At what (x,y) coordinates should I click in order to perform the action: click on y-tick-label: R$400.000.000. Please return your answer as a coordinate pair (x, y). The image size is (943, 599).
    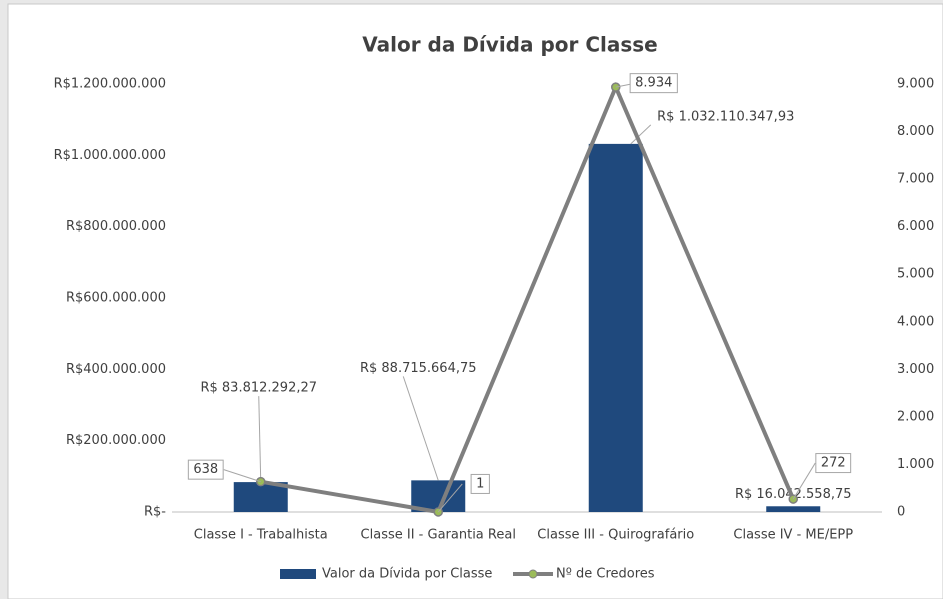
    Looking at the image, I should click on (116, 369).